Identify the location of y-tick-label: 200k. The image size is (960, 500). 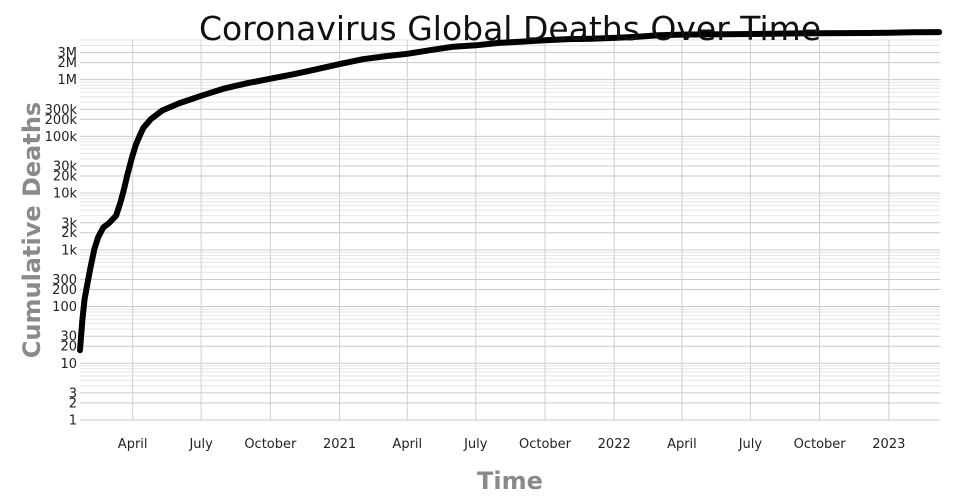
(61, 120).